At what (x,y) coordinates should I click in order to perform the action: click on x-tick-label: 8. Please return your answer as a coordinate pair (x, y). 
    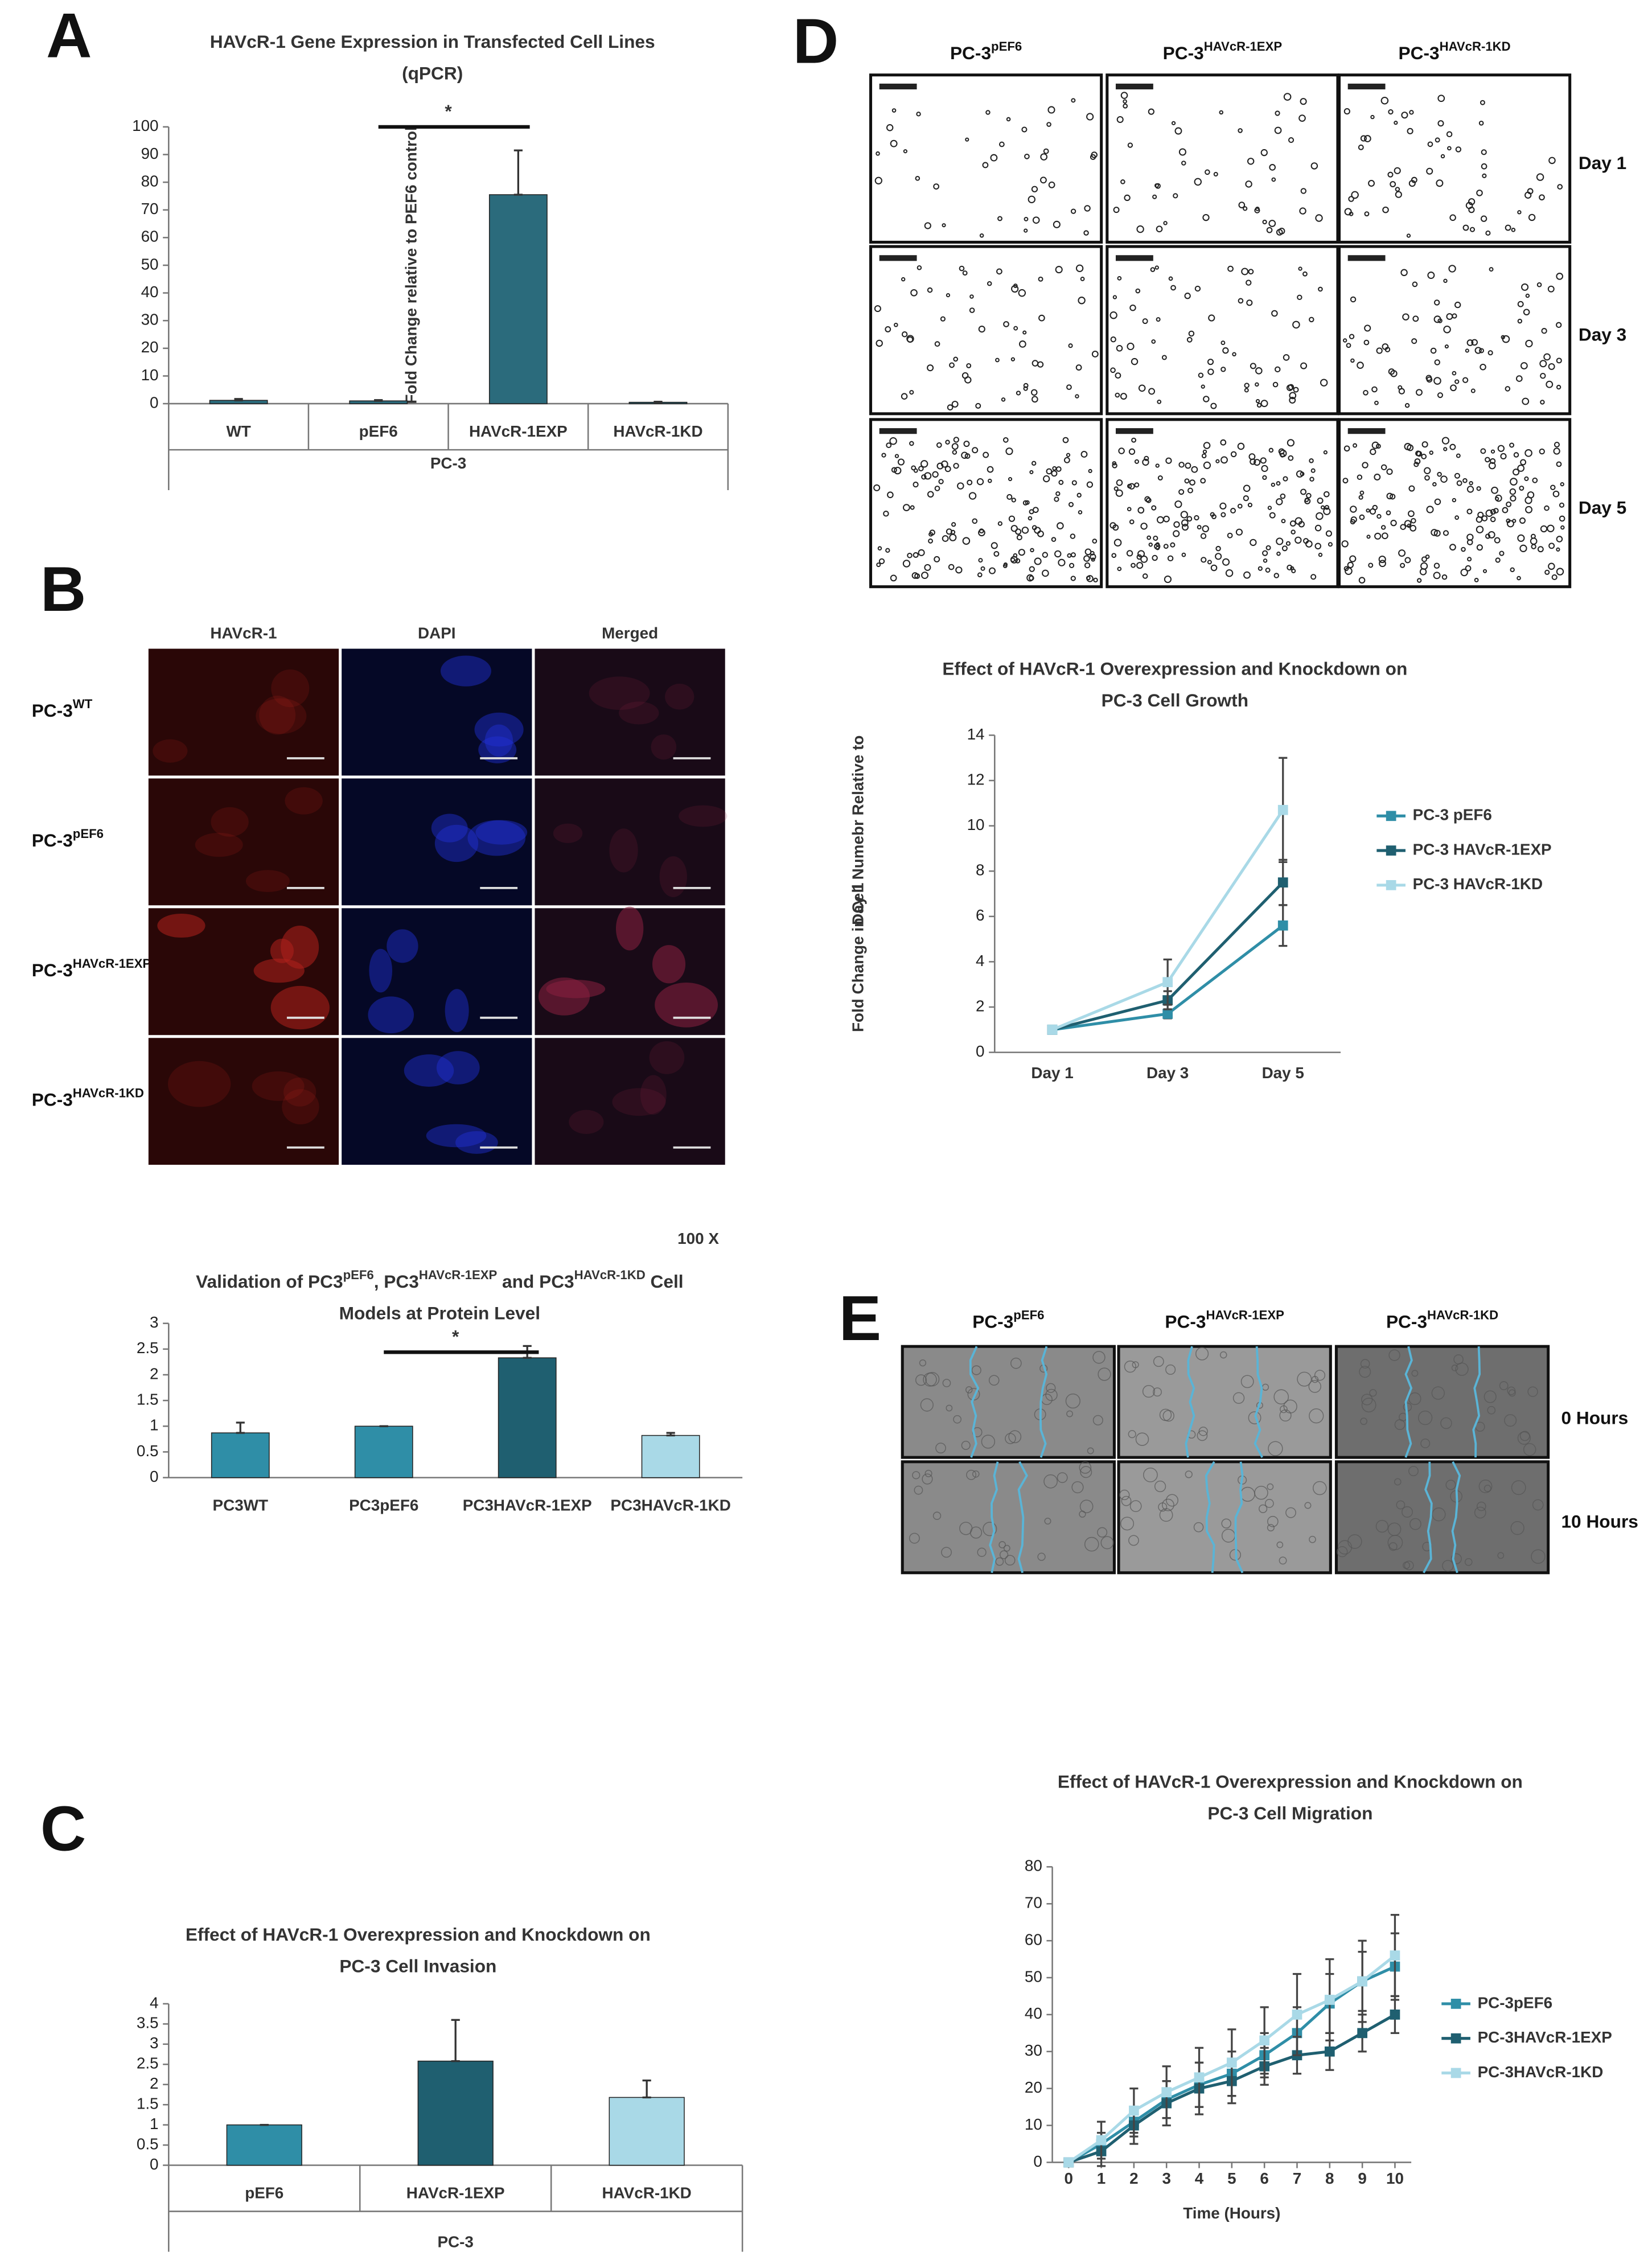
    Looking at the image, I should click on (1329, 2178).